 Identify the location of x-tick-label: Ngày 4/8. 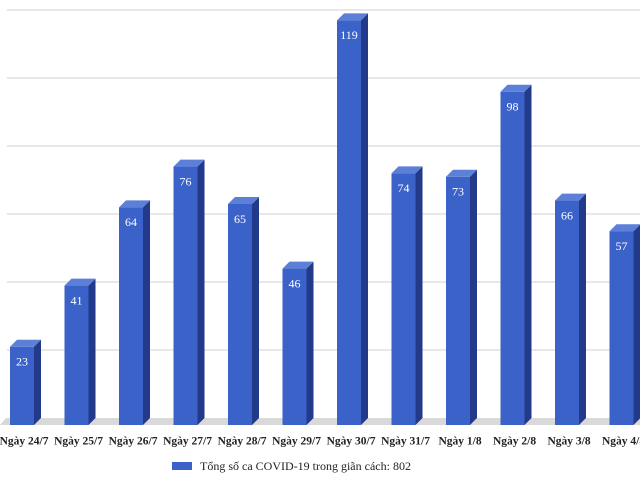
(621, 442).